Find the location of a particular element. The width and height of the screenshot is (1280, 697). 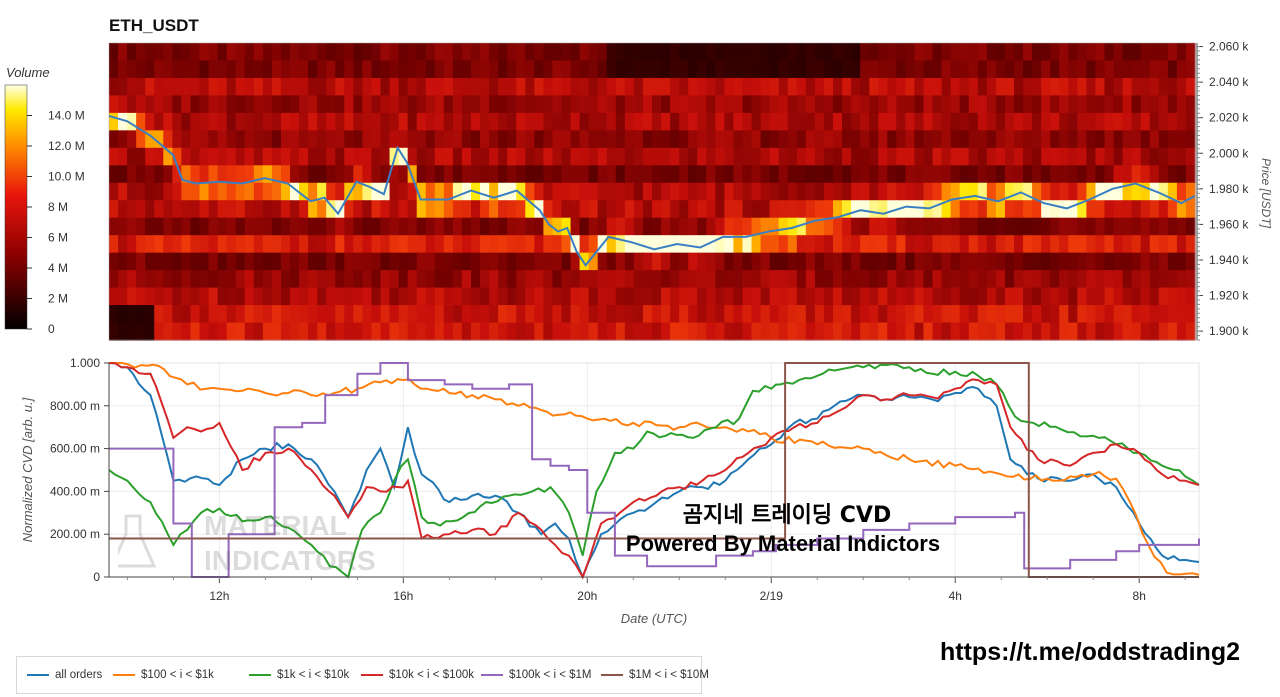

cvd-x-tick-label: 20h is located at coordinates (587, 596).